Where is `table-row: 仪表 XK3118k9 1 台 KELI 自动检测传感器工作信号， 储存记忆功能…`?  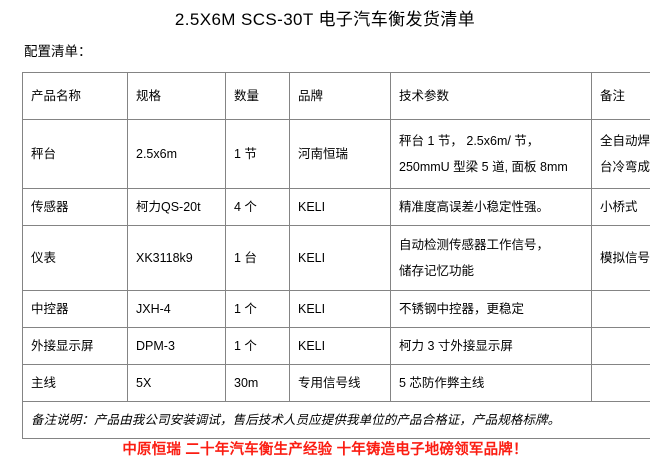
table-row: 仪表 XK3118k9 1 台 KELI 自动检测传感器工作信号， 储存记忆功能… is located at coordinates (336, 258).